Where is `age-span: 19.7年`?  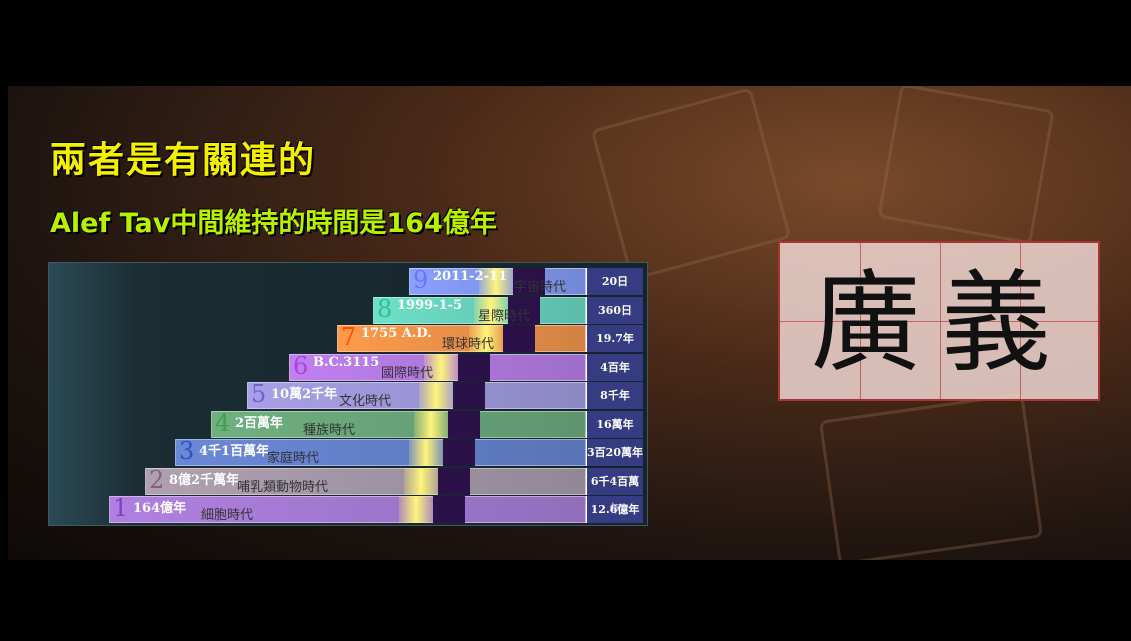 age-span: 19.7年 is located at coordinates (614, 338).